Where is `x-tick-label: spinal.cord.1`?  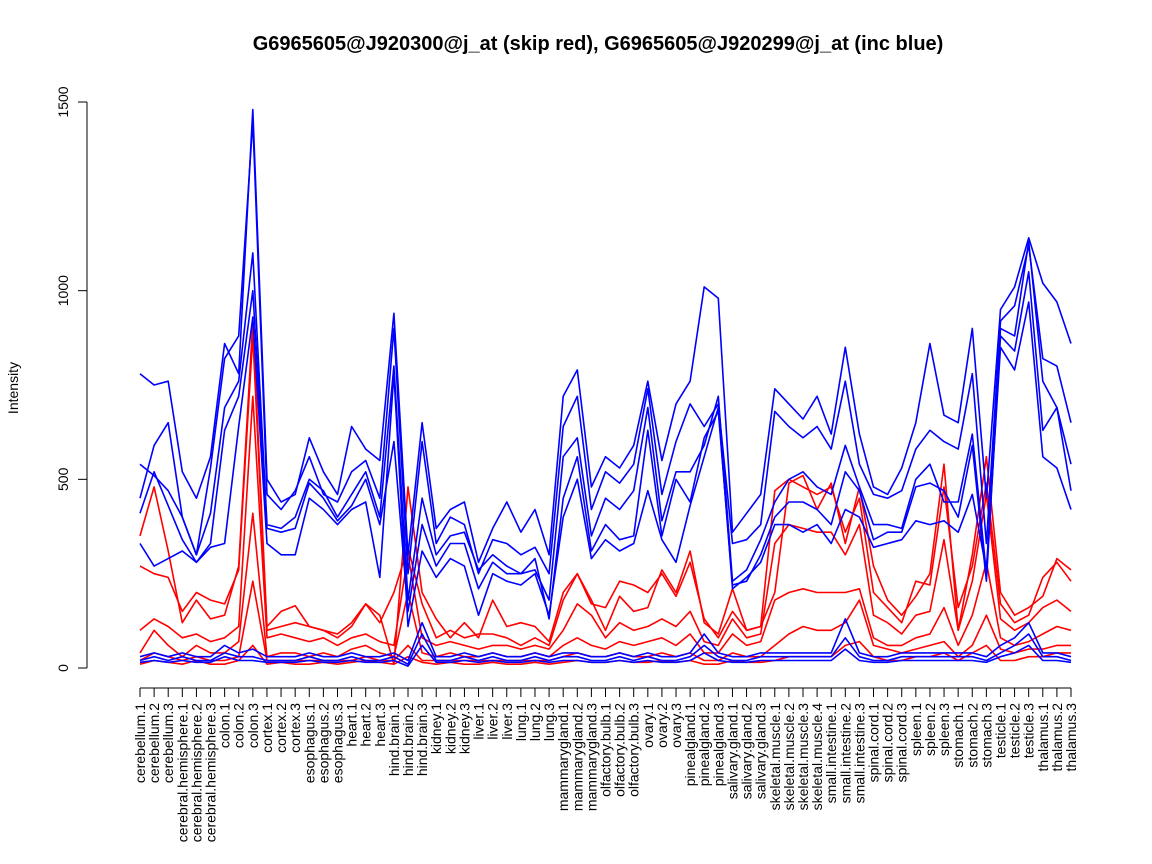
x-tick-label: spinal.cord.1 is located at coordinates (874, 743).